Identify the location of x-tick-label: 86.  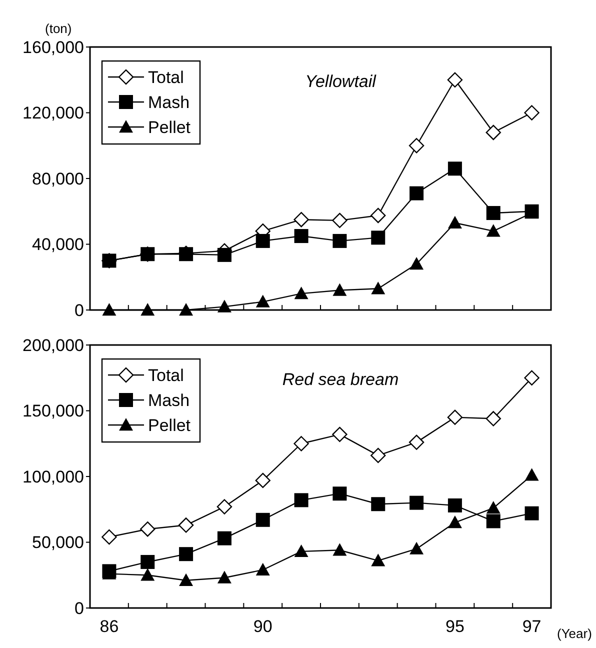
(109, 626).